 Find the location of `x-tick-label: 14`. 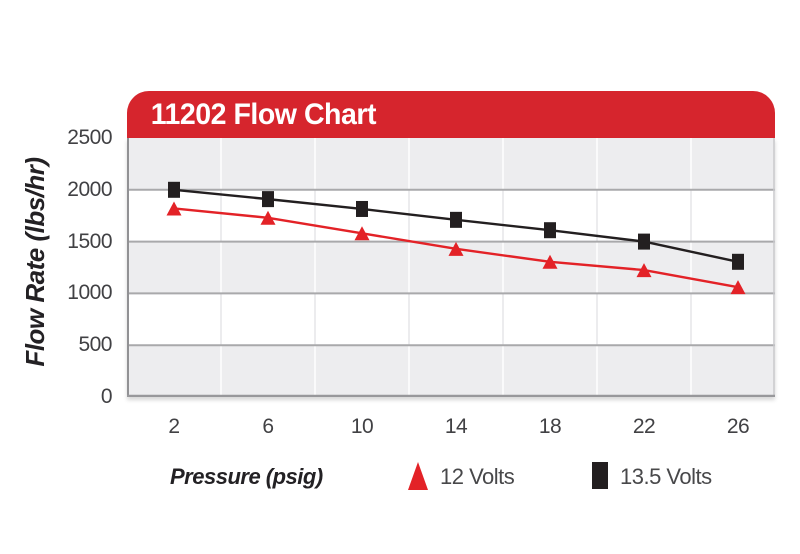

x-tick-label: 14 is located at coordinates (456, 426).